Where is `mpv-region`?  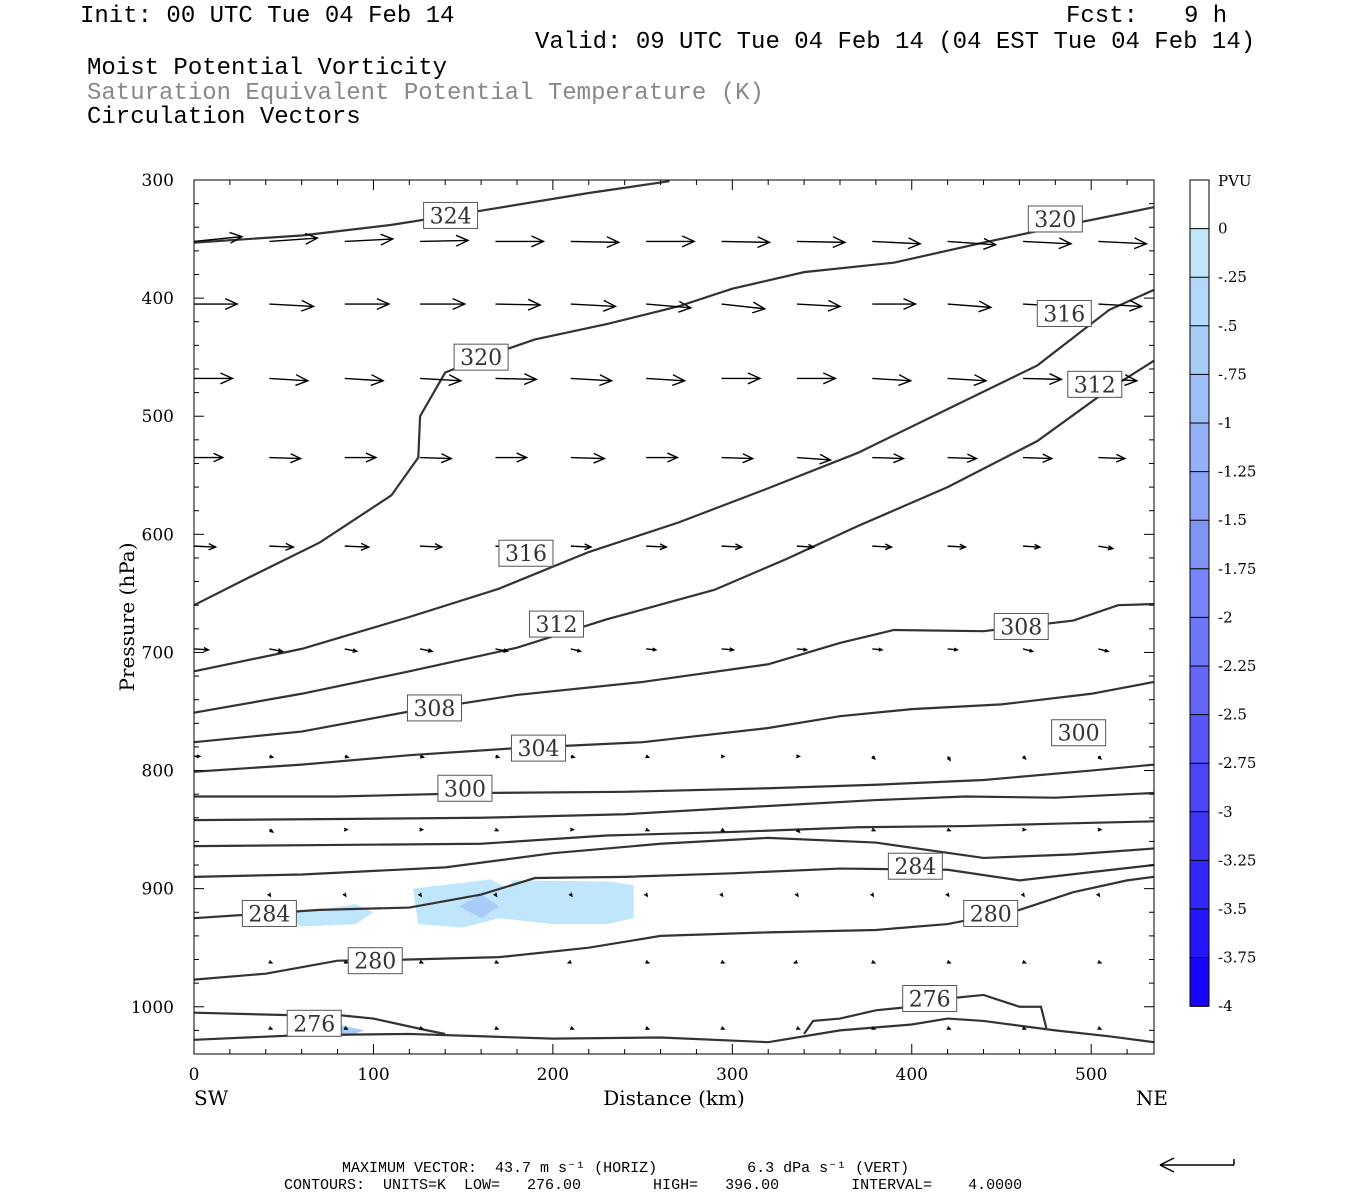 mpv-region is located at coordinates (479, 906).